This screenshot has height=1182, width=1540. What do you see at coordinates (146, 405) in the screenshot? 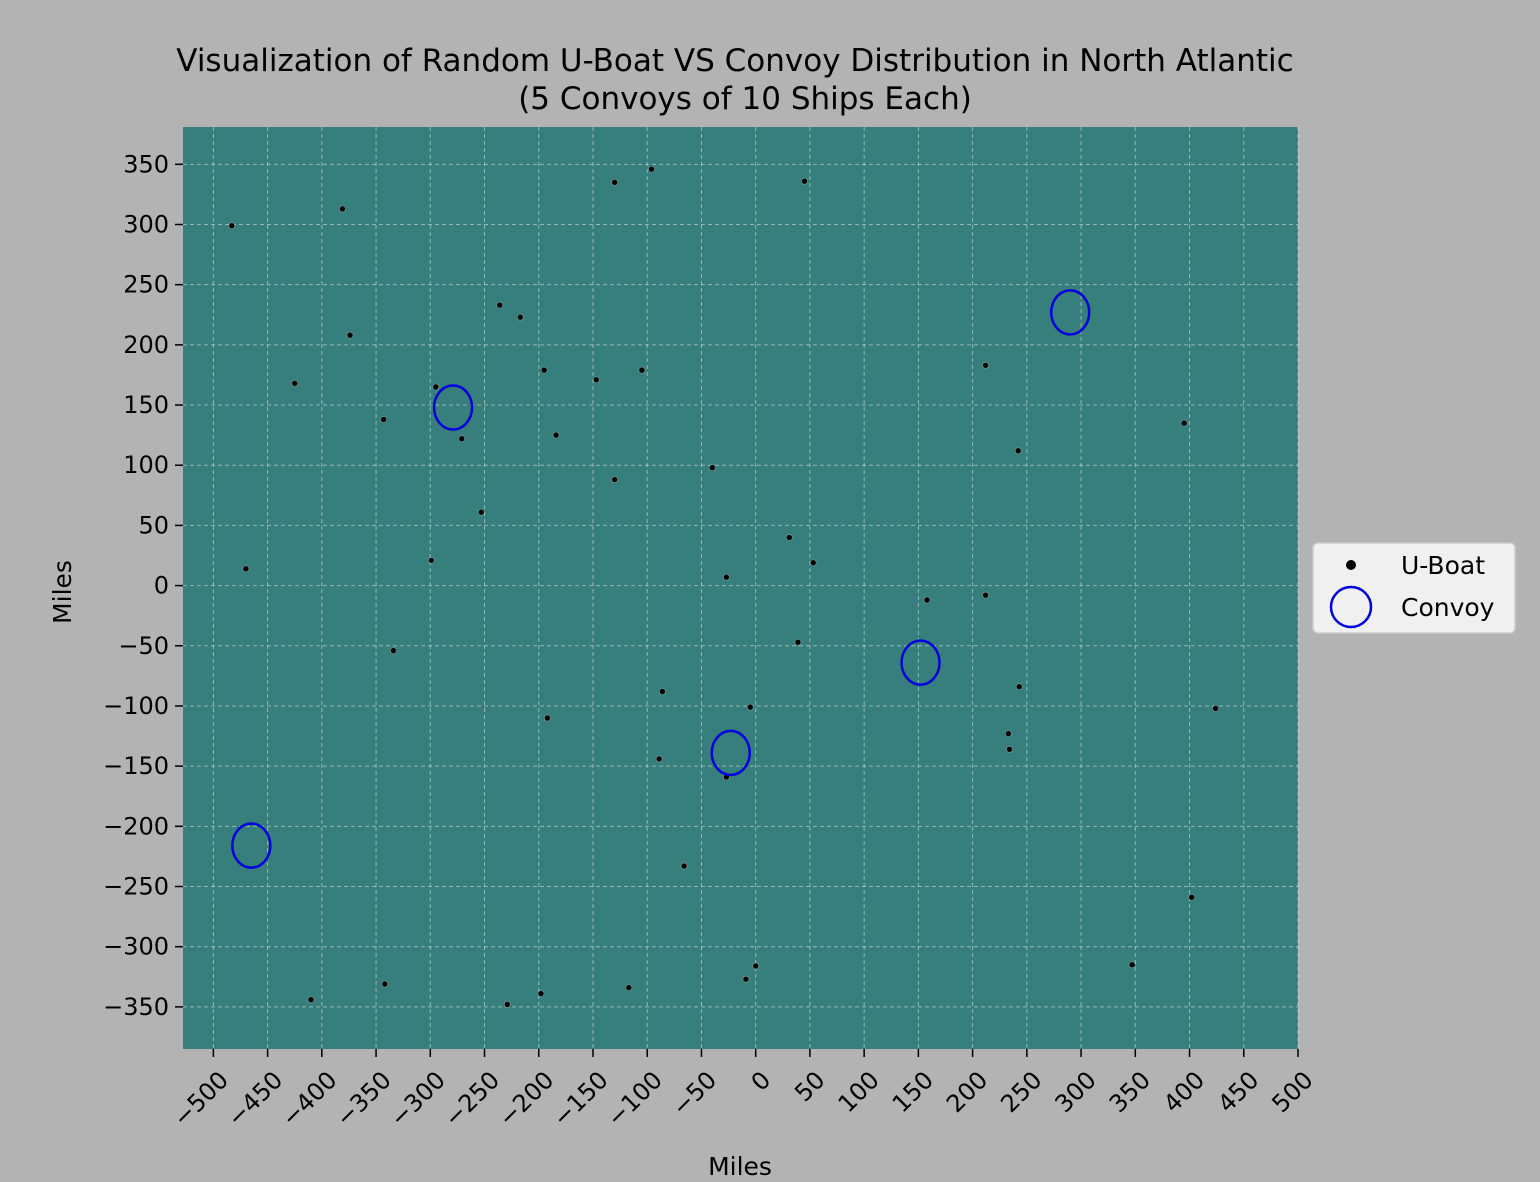
I see `y-tick-label: 150` at bounding box center [146, 405].